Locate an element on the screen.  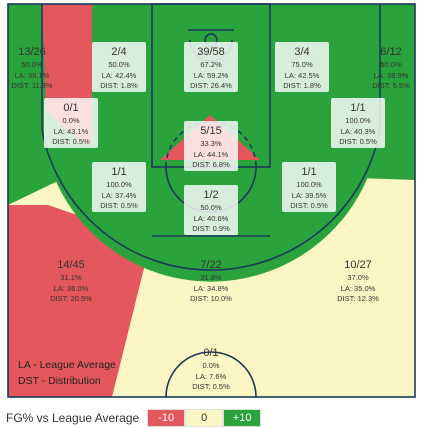
zone-league-average: LA: 40.6% is located at coordinates (211, 218).